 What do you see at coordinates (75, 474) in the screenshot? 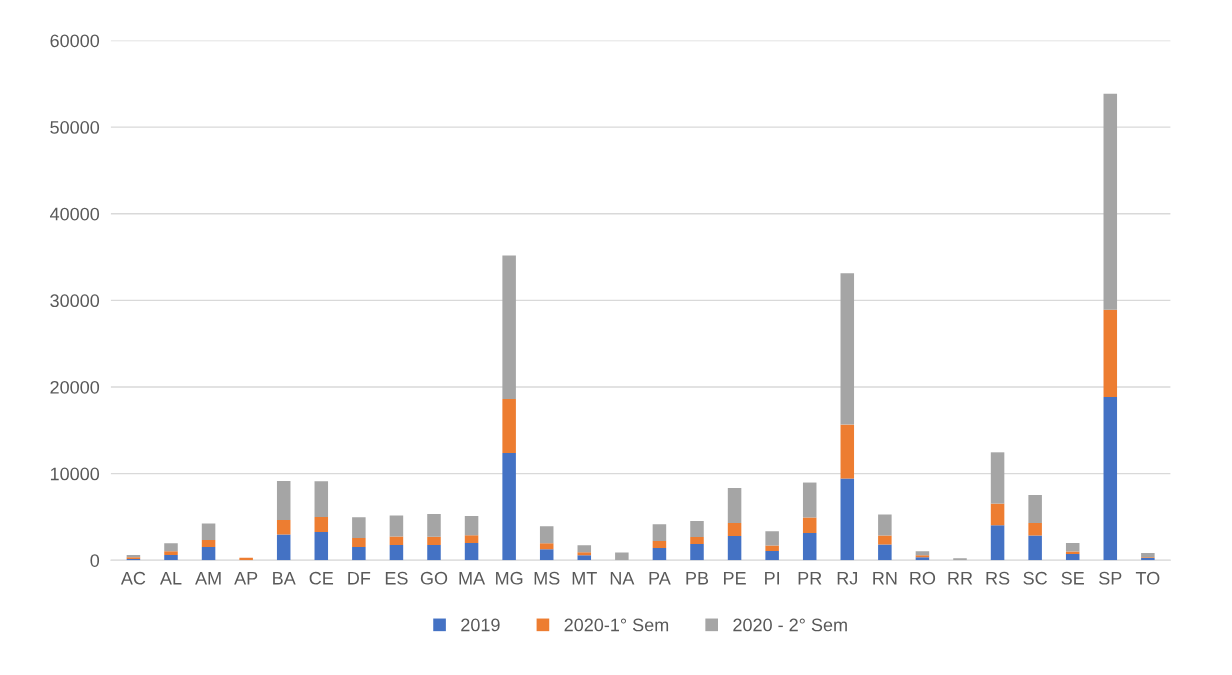
I see `y-tick-label: 10000` at bounding box center [75, 474].